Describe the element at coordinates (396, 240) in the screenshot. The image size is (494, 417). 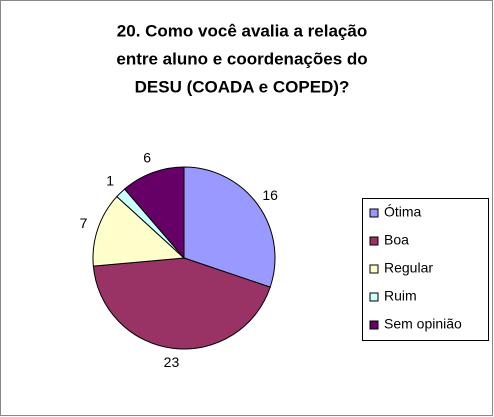
I see `legend-label: Boa` at that location.